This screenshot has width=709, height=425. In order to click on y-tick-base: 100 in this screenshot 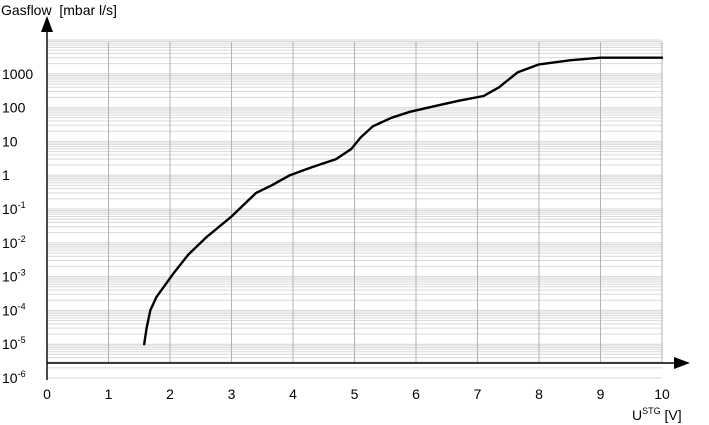, I will do `click(14, 108)`.